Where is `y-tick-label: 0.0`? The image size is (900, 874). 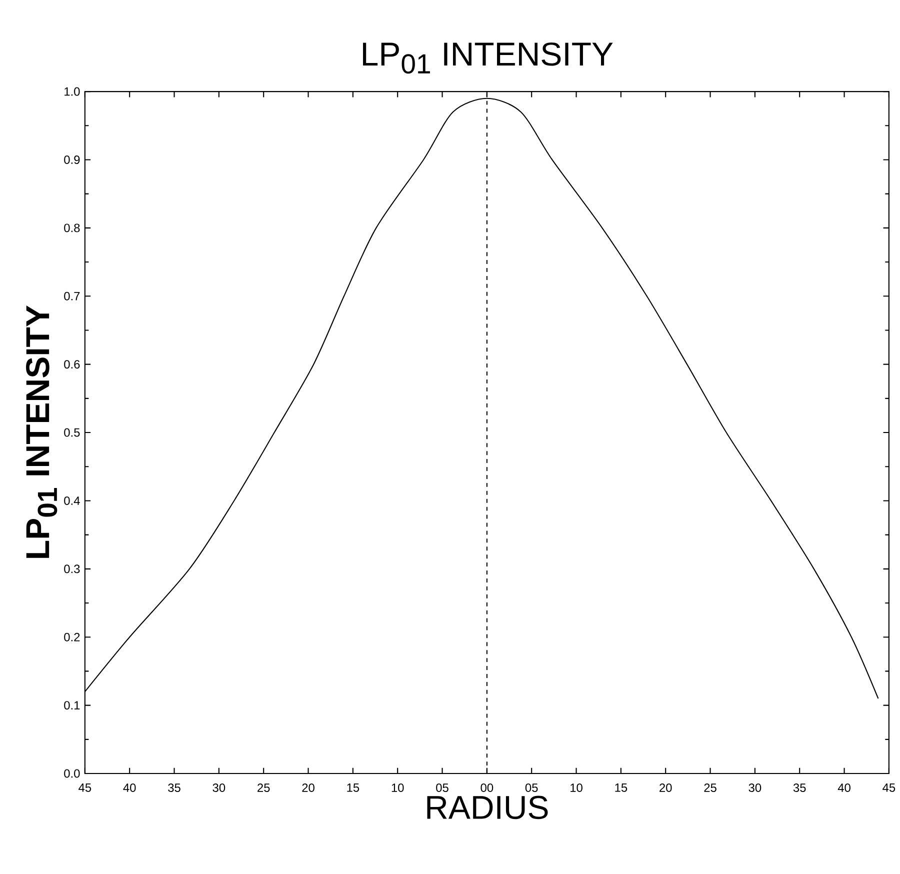
y-tick-label: 0.0 is located at coordinates (72, 773).